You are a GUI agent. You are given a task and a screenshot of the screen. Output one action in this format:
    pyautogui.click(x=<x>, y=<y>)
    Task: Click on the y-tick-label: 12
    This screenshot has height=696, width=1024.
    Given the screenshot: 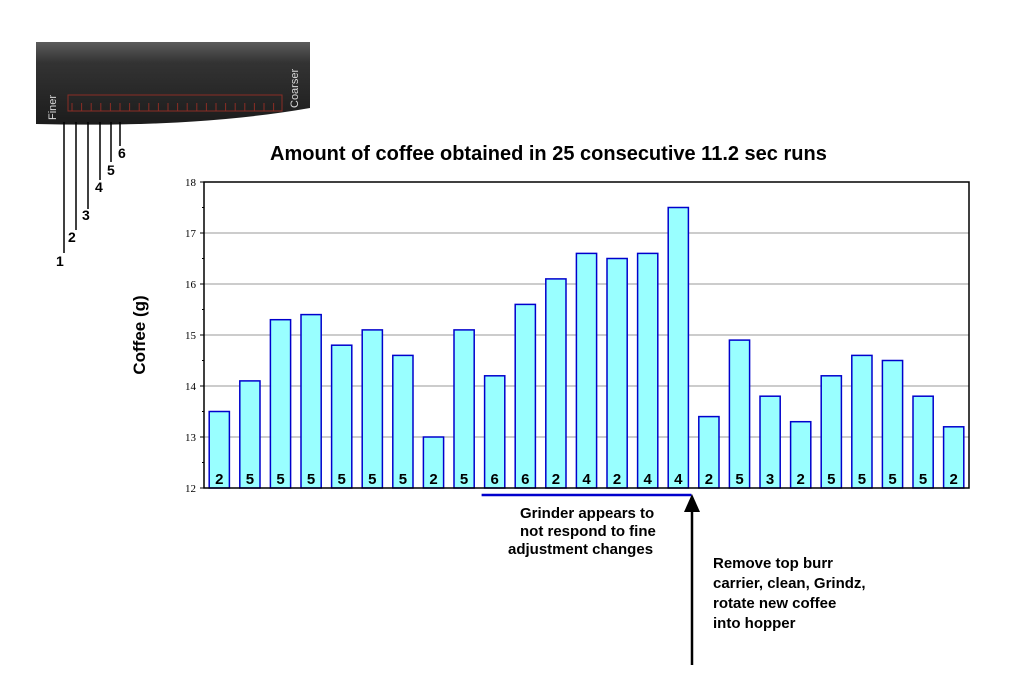 What is the action you would take?
    pyautogui.click(x=190, y=489)
    